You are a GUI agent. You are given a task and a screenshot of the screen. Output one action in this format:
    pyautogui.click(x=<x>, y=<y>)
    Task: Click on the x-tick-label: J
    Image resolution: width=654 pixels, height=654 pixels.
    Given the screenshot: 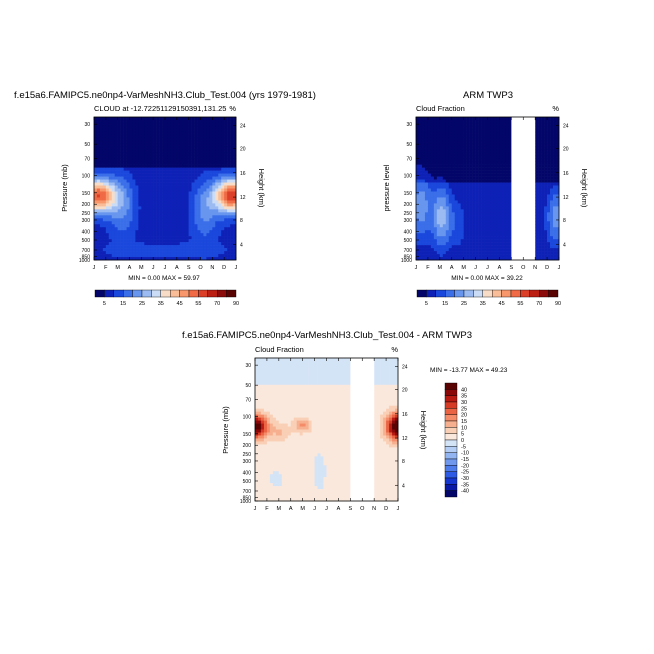 What is the action you would take?
    pyautogui.click(x=475, y=268)
    